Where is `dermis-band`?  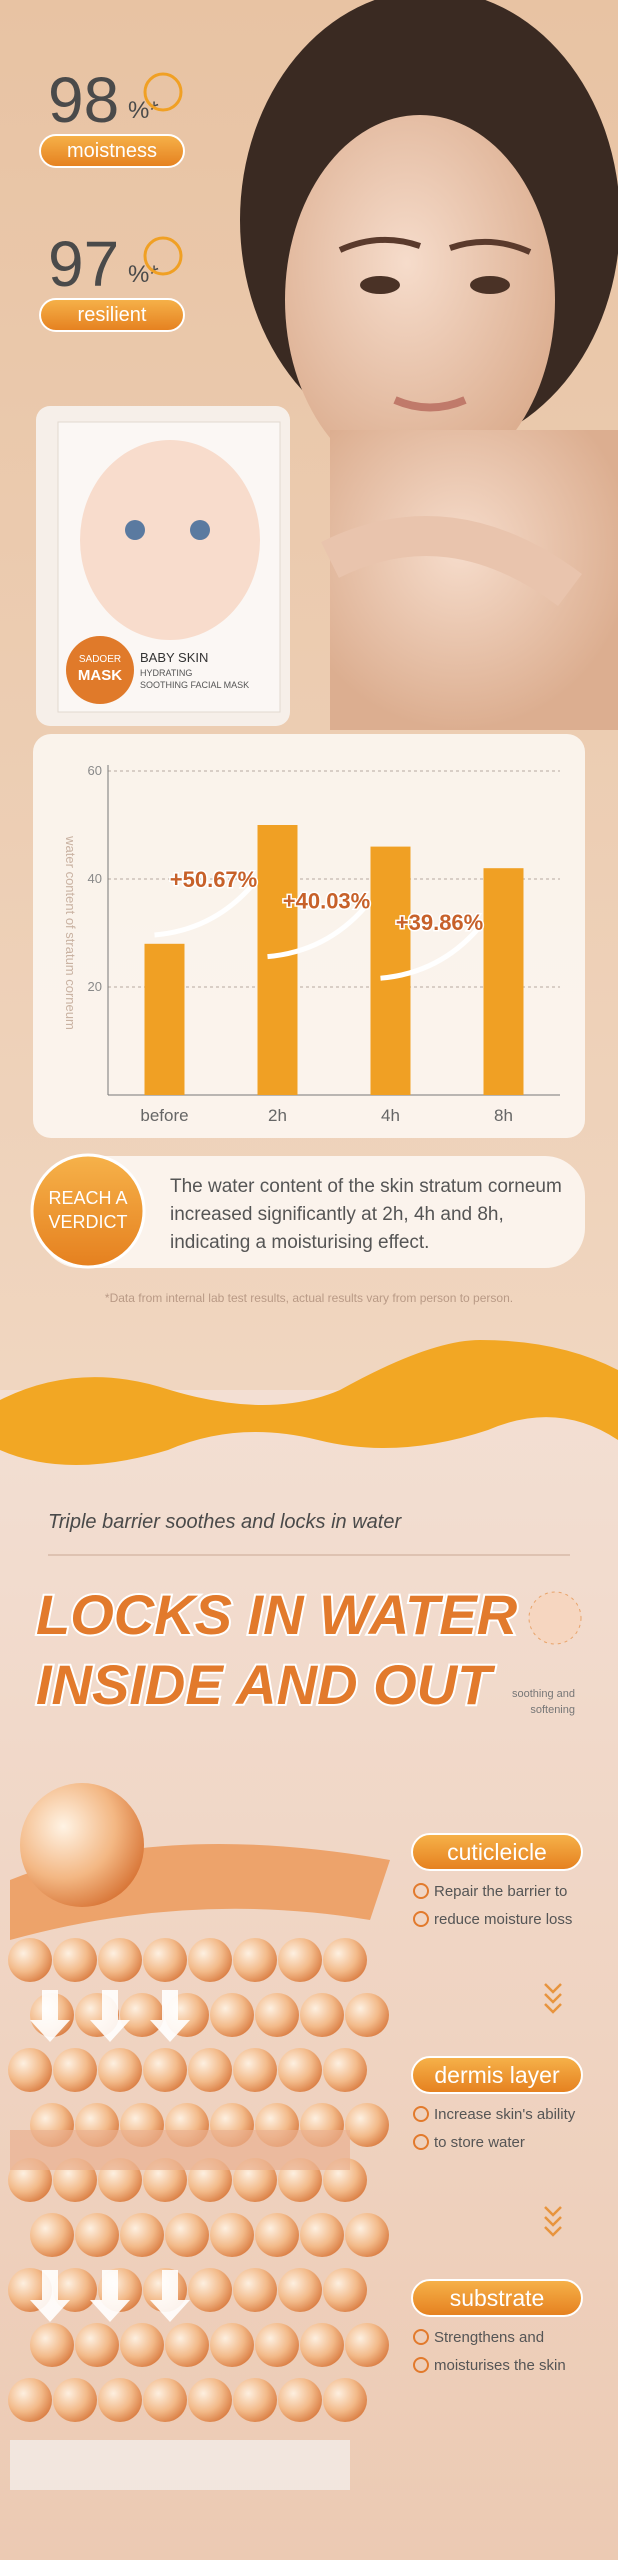 dermis-band is located at coordinates (180, 2150).